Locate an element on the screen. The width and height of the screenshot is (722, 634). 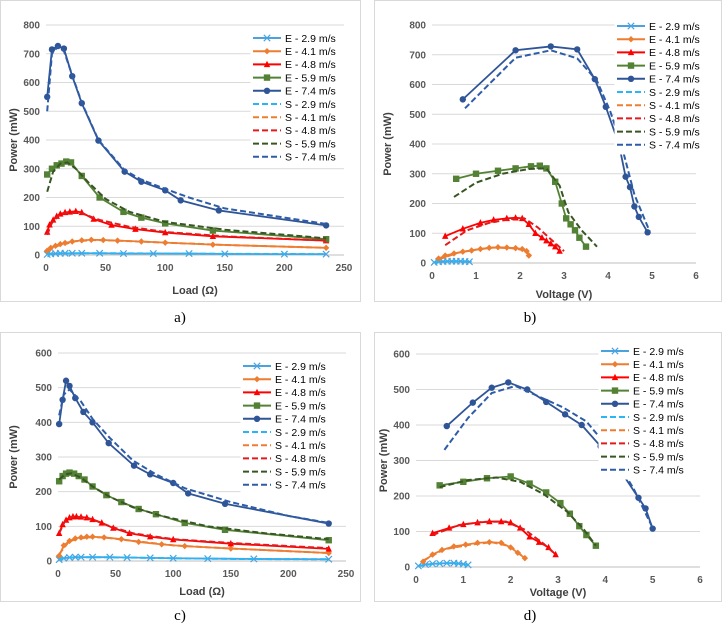
x-axis-title: Load (Ω) is located at coordinates (195, 291).